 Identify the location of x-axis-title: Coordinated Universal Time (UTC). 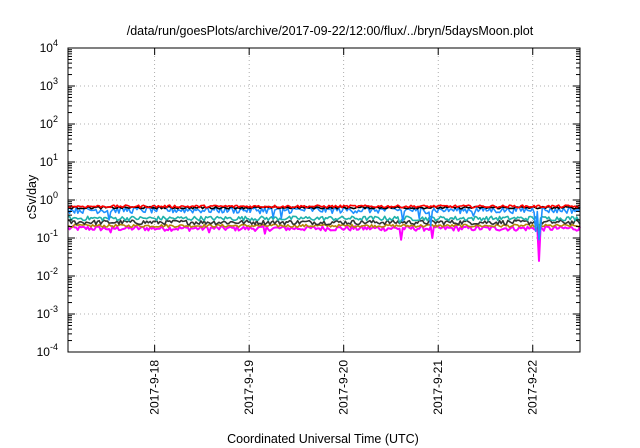
(323, 439).